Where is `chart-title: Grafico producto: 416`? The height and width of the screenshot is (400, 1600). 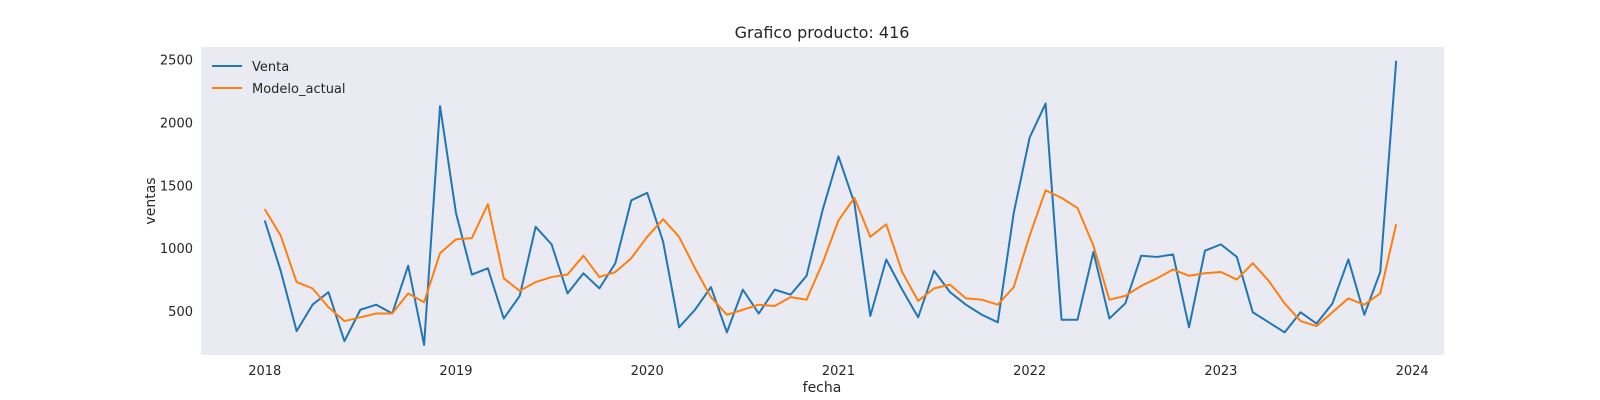 chart-title: Grafico producto: 416 is located at coordinates (822, 32).